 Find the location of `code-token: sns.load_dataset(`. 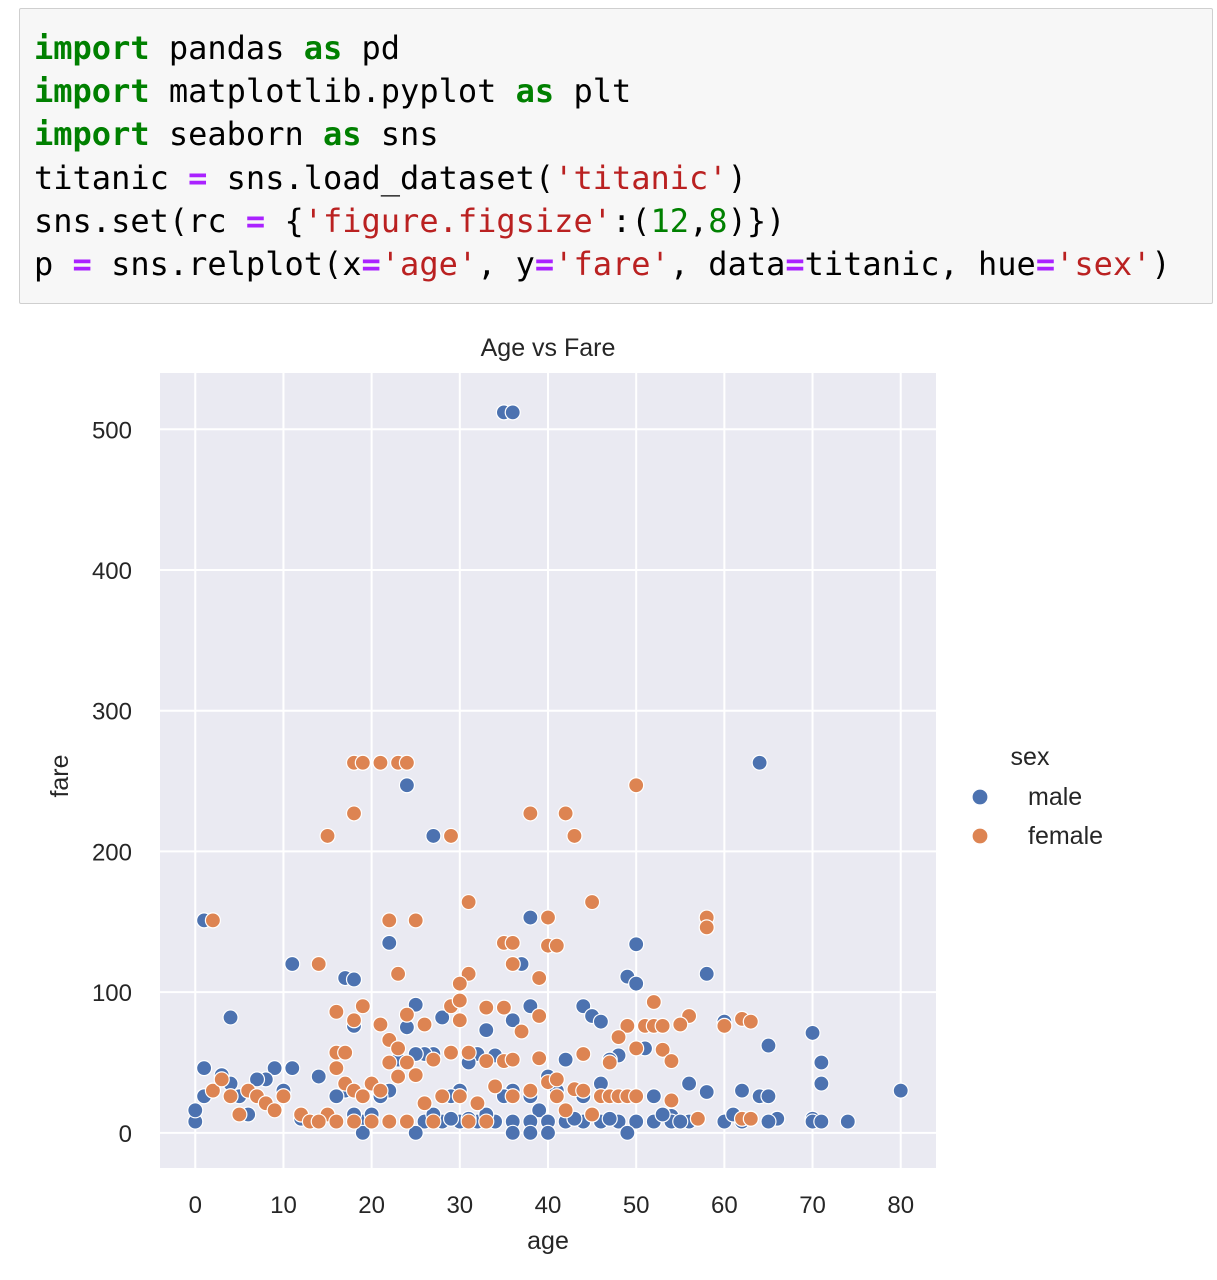

code-token: sns.load_dataset( is located at coordinates (381, 177).